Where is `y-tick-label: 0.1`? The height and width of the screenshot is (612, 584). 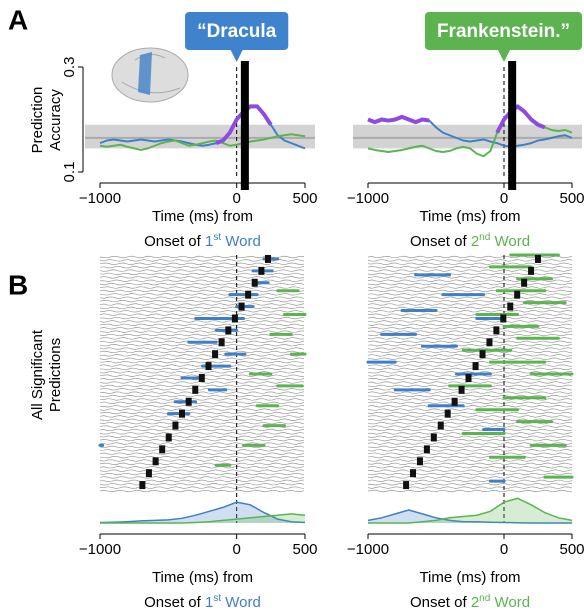 y-tick-label: 0.1 is located at coordinates (69, 172).